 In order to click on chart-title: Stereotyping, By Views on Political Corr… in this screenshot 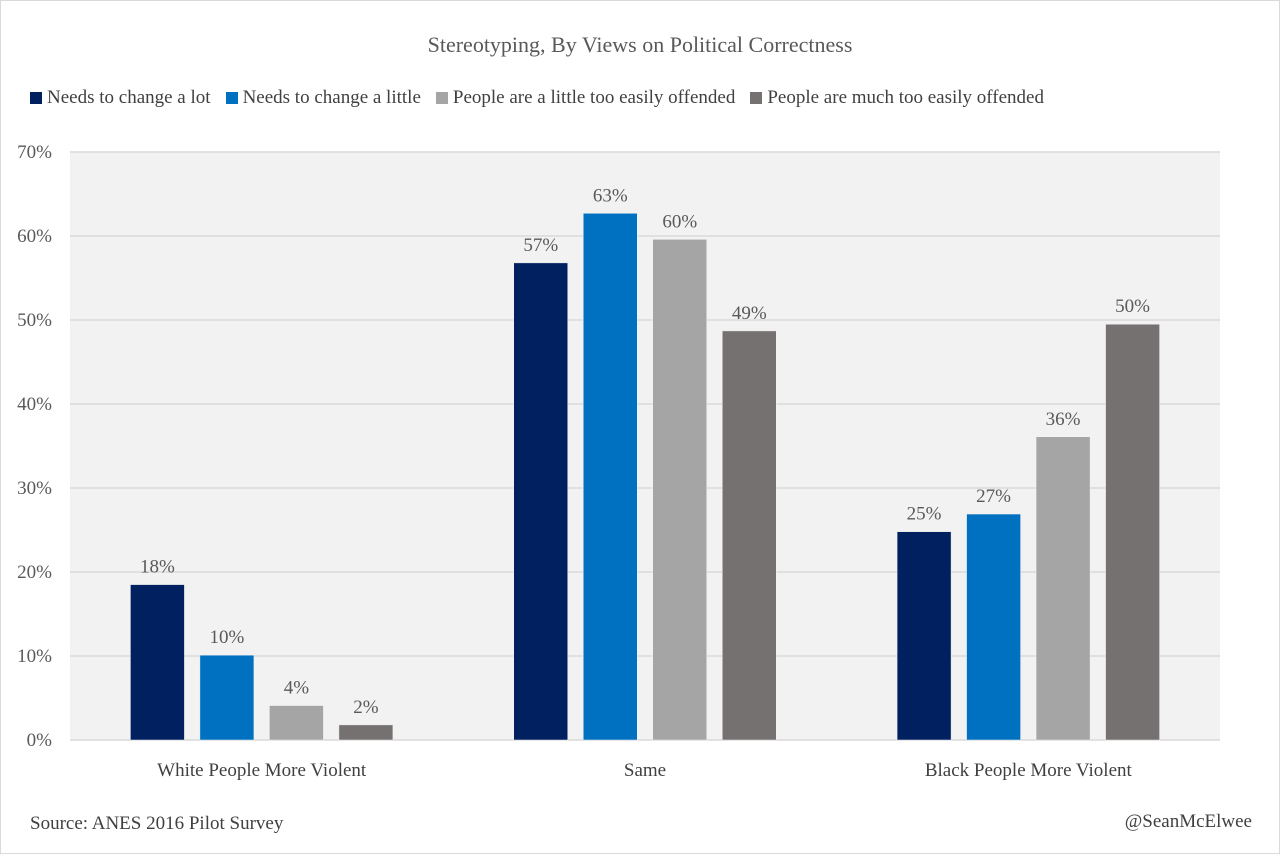, I will do `click(640, 44)`.